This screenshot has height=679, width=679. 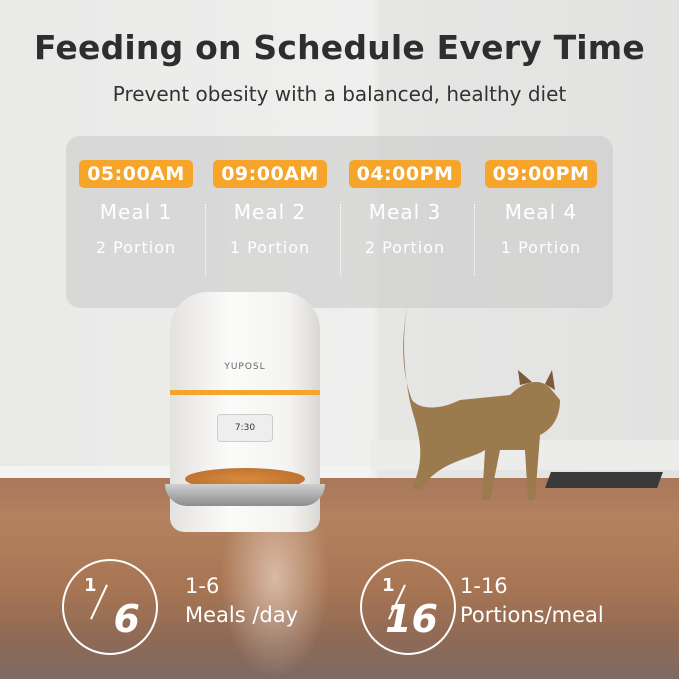 What do you see at coordinates (405, 212) in the screenshot?
I see `meal-label: Meal 3` at bounding box center [405, 212].